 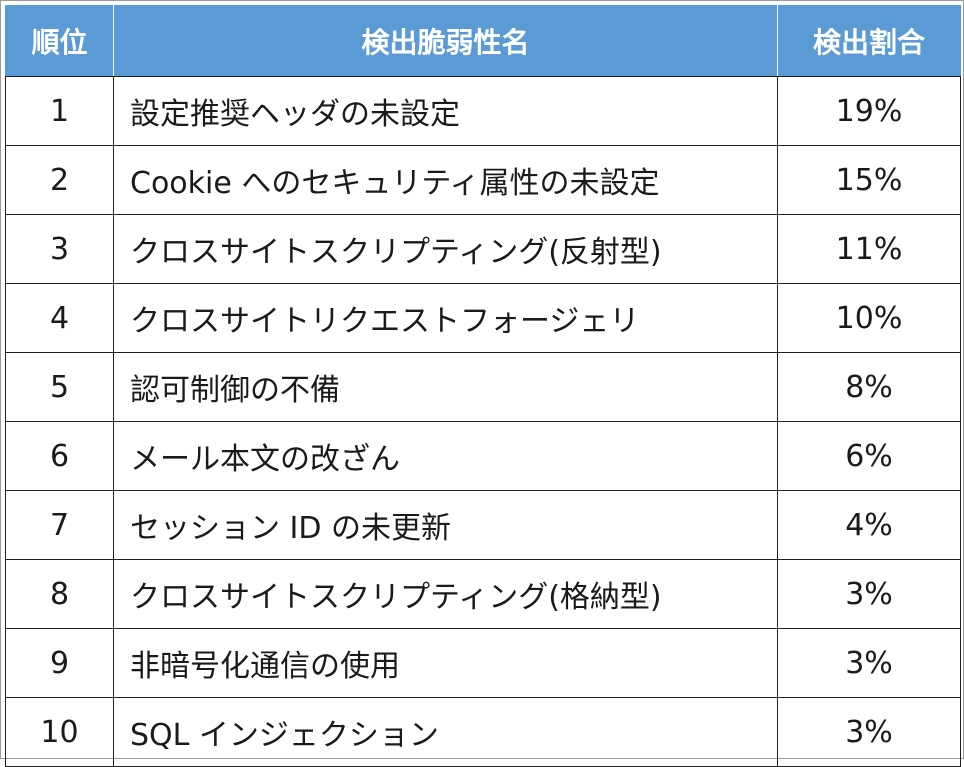 What do you see at coordinates (445, 387) in the screenshot?
I see `vulnerability-name-cell: 認可制御の不備` at bounding box center [445, 387].